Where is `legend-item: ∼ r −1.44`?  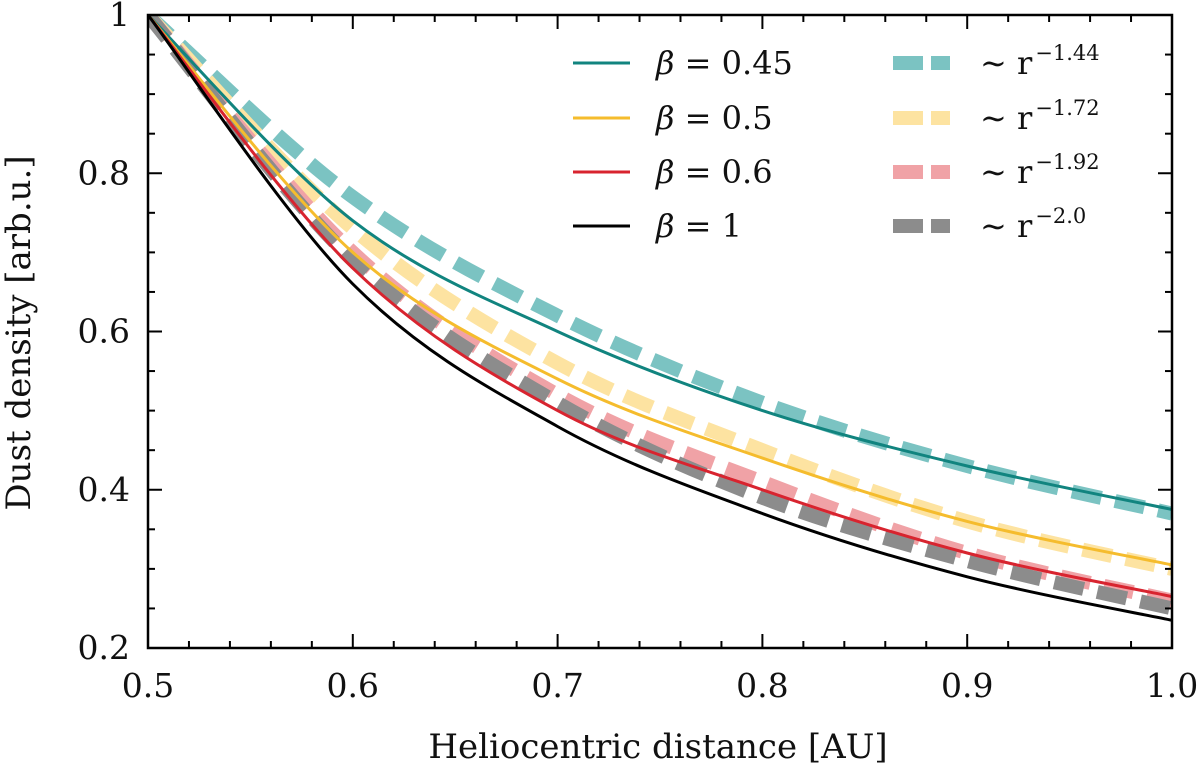 legend-item: ∼ r −1.44 is located at coordinates (996, 61).